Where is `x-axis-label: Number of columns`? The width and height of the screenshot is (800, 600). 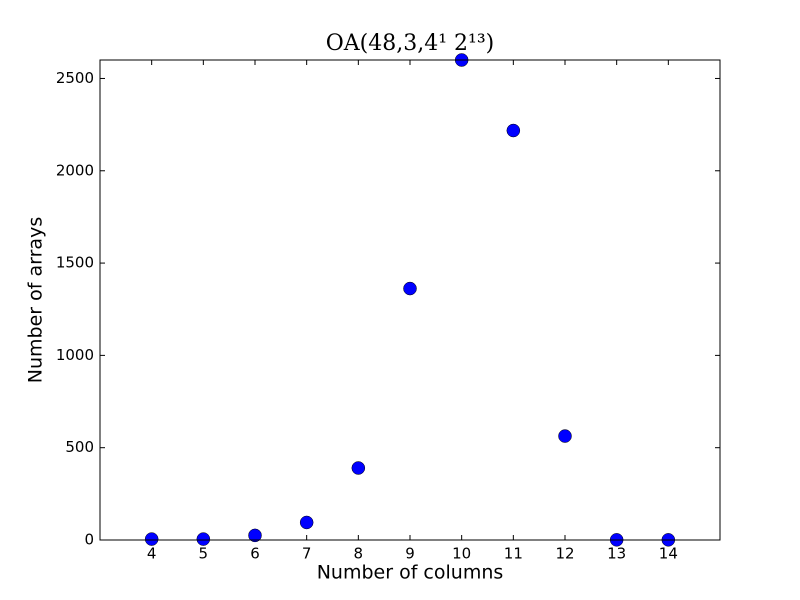 x-axis-label: Number of columns is located at coordinates (410, 573).